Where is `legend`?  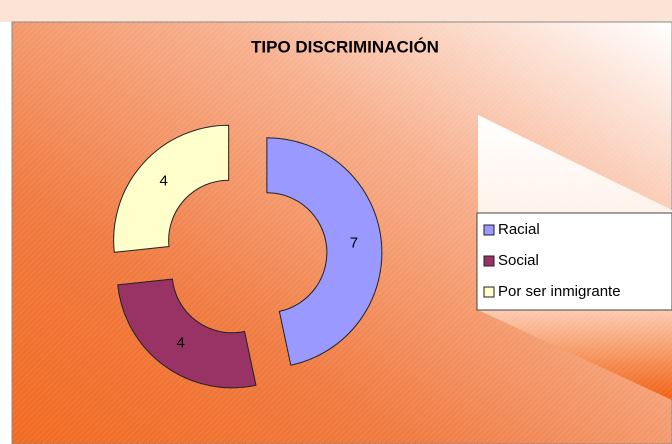 legend is located at coordinates (574, 261).